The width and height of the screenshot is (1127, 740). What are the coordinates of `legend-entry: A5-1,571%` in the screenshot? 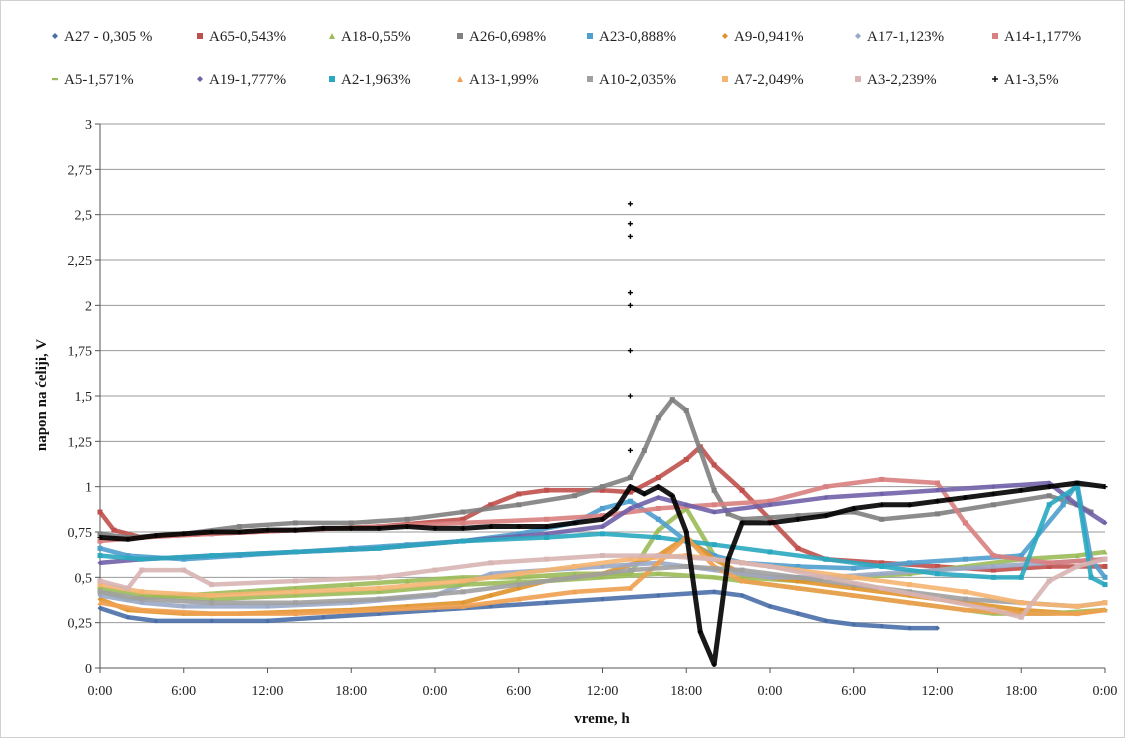 It's located at (93, 80).